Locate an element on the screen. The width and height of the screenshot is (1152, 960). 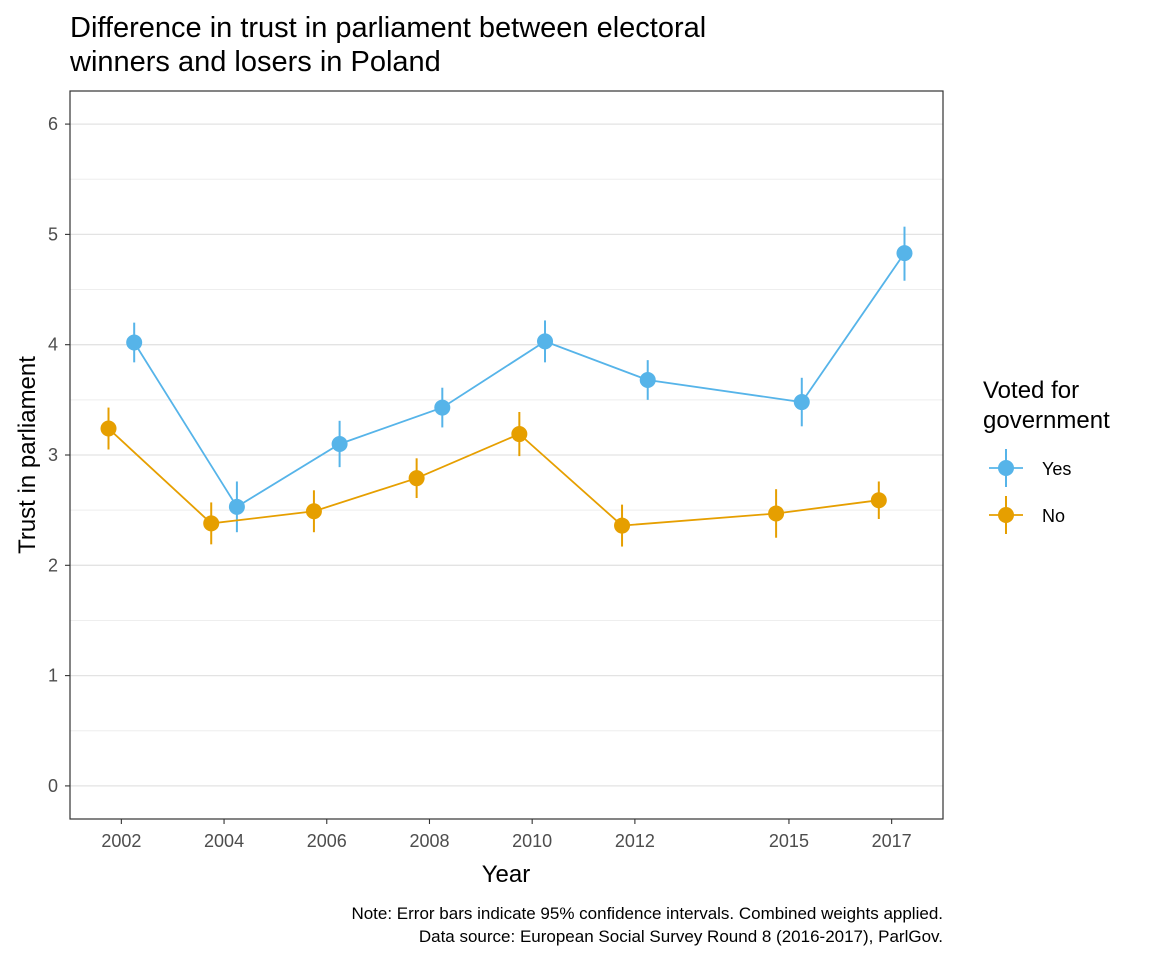
chart-title-line-2: winners and losers in Poland is located at coordinates (255, 62).